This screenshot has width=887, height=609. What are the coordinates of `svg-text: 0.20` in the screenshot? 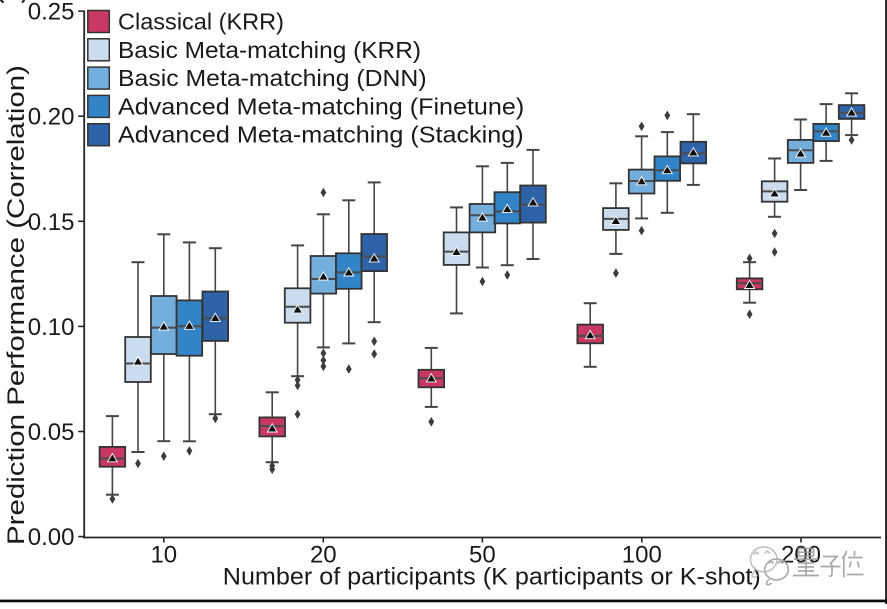 It's located at (51, 117).